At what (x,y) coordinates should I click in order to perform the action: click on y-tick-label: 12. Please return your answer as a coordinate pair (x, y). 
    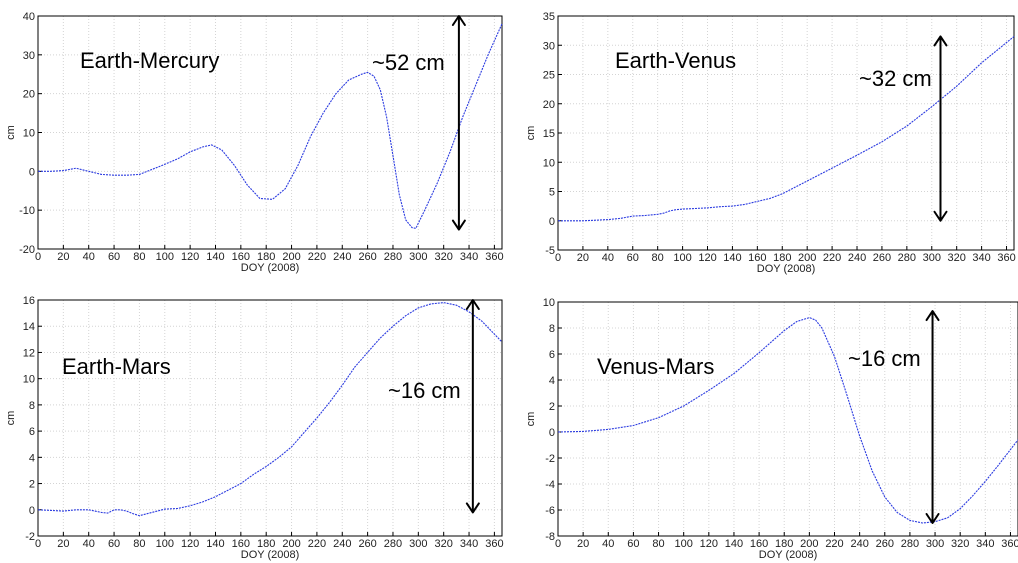
    Looking at the image, I should click on (29, 353).